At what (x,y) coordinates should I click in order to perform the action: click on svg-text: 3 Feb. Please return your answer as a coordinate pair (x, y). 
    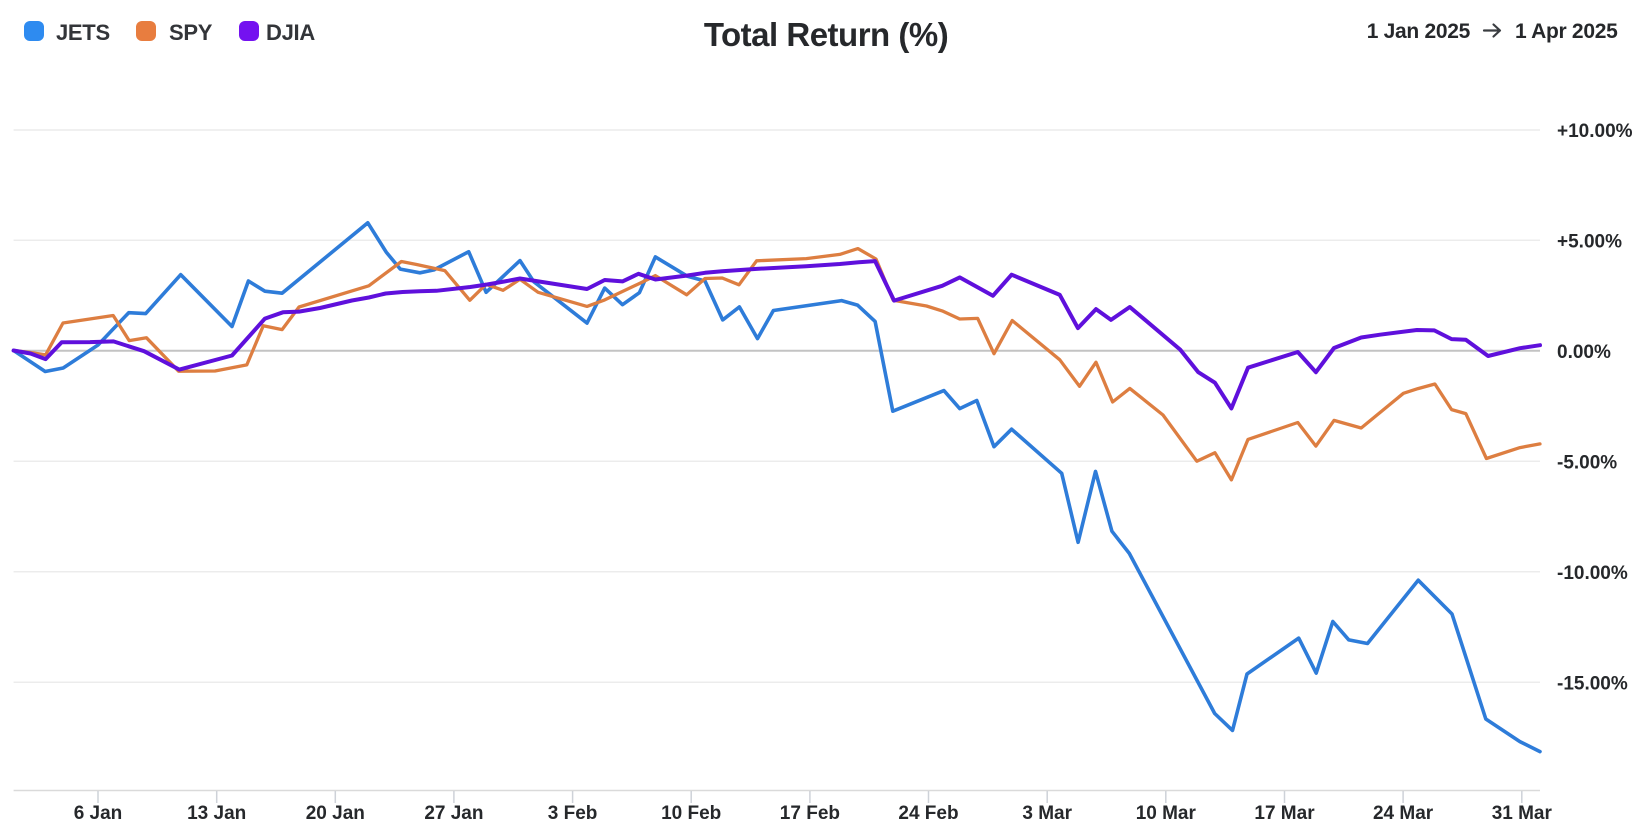
    Looking at the image, I should click on (573, 813).